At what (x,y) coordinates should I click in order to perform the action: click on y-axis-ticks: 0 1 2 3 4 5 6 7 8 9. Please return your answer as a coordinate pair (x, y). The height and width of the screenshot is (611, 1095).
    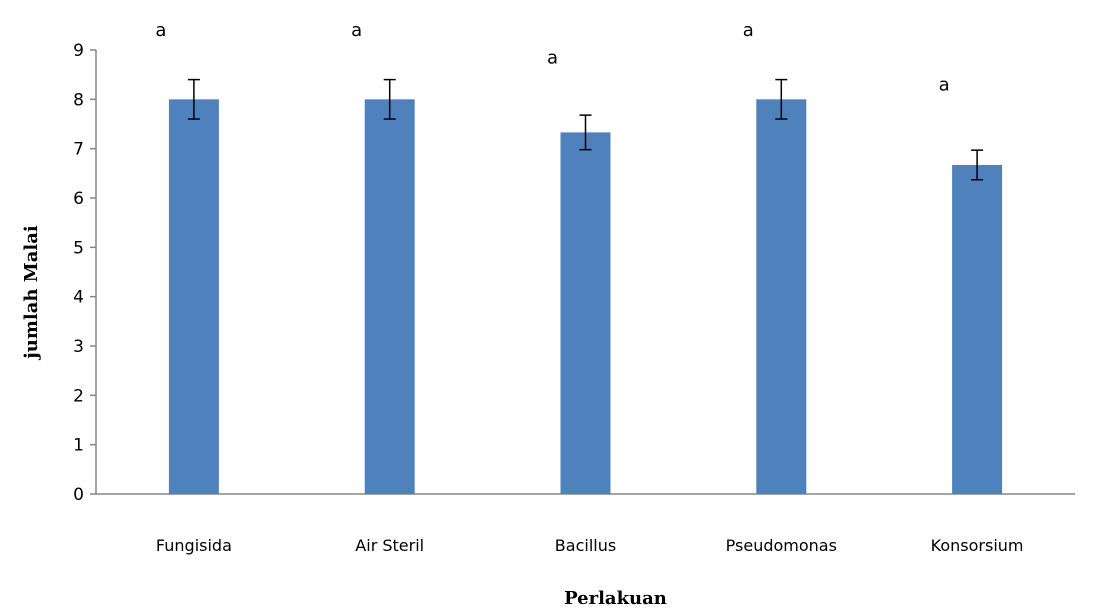
    Looking at the image, I should click on (84, 273).